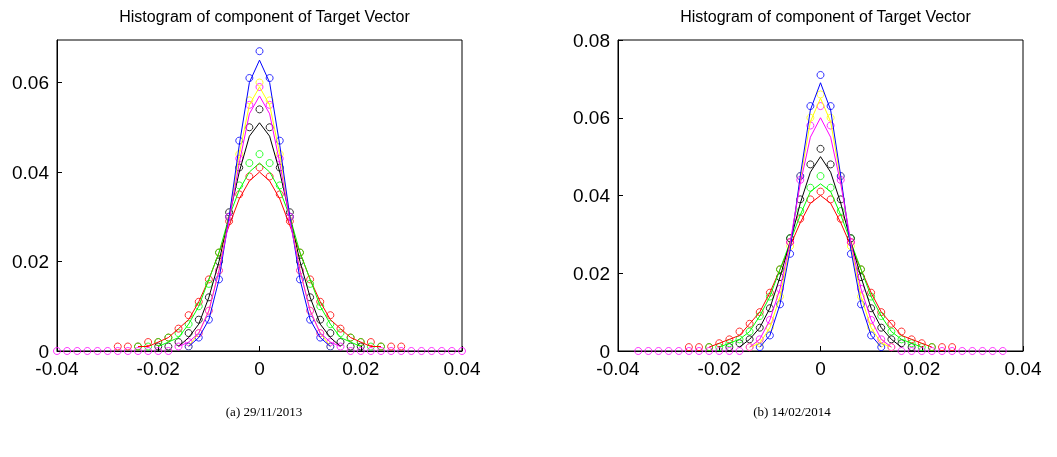 This screenshot has width=1057, height=457. Describe the element at coordinates (264, 411) in the screenshot. I see `text: (a) 29/11/2013` at that location.